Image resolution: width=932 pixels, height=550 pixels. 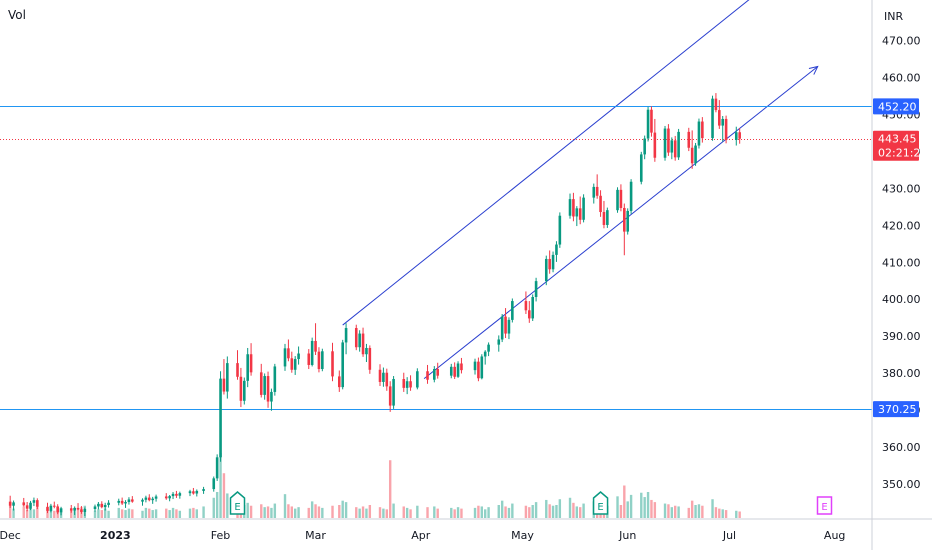 I want to click on x-tick-label: May, so click(x=522, y=535).